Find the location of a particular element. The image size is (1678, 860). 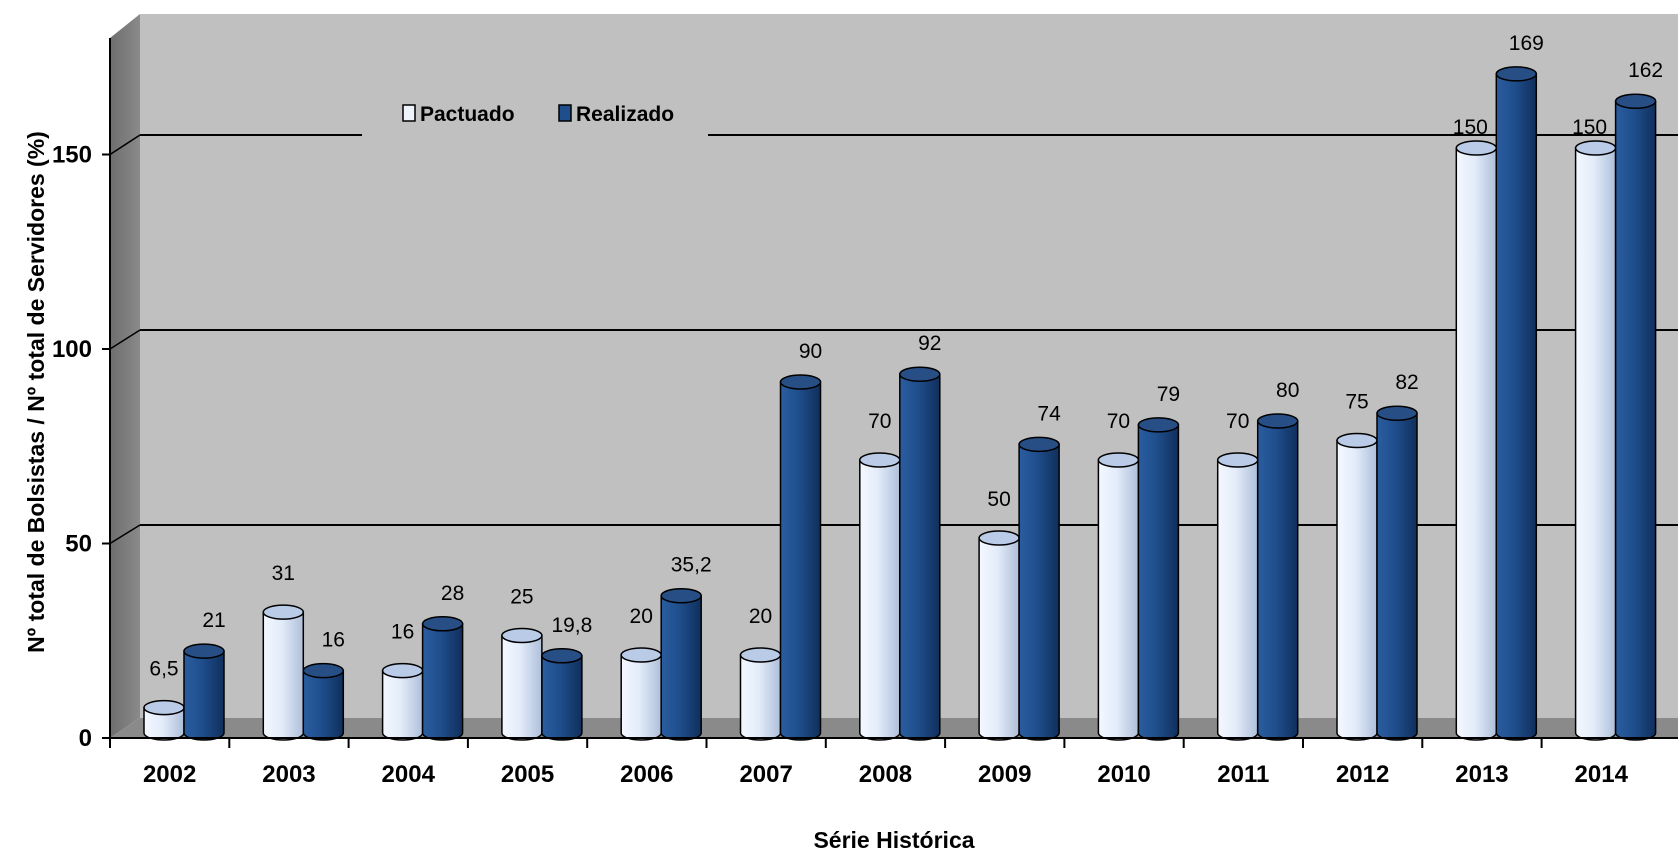

x-tick-label: 2010 is located at coordinates (1123, 774).